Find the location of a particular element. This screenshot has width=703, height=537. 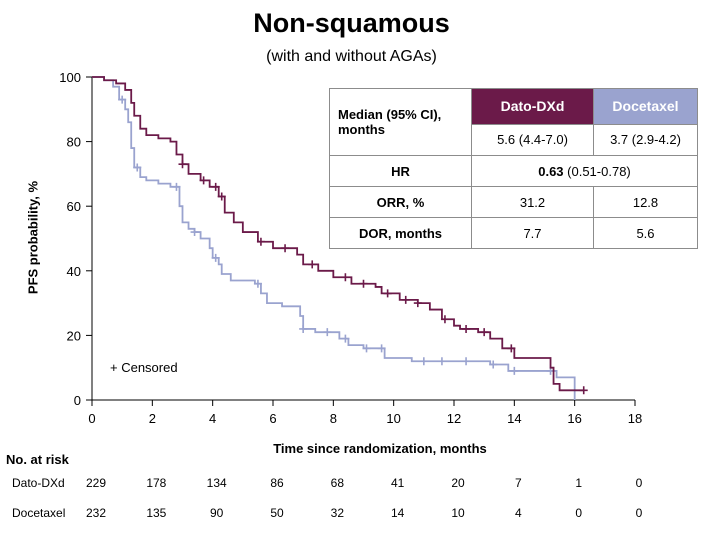

x-axis-label: Time since randomization, months is located at coordinates (380, 448).